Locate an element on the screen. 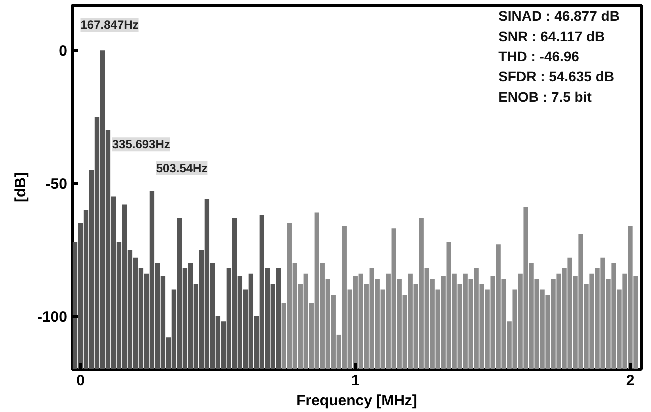 This screenshot has height=412, width=651. annotation: 503.54Hz is located at coordinates (182, 169).